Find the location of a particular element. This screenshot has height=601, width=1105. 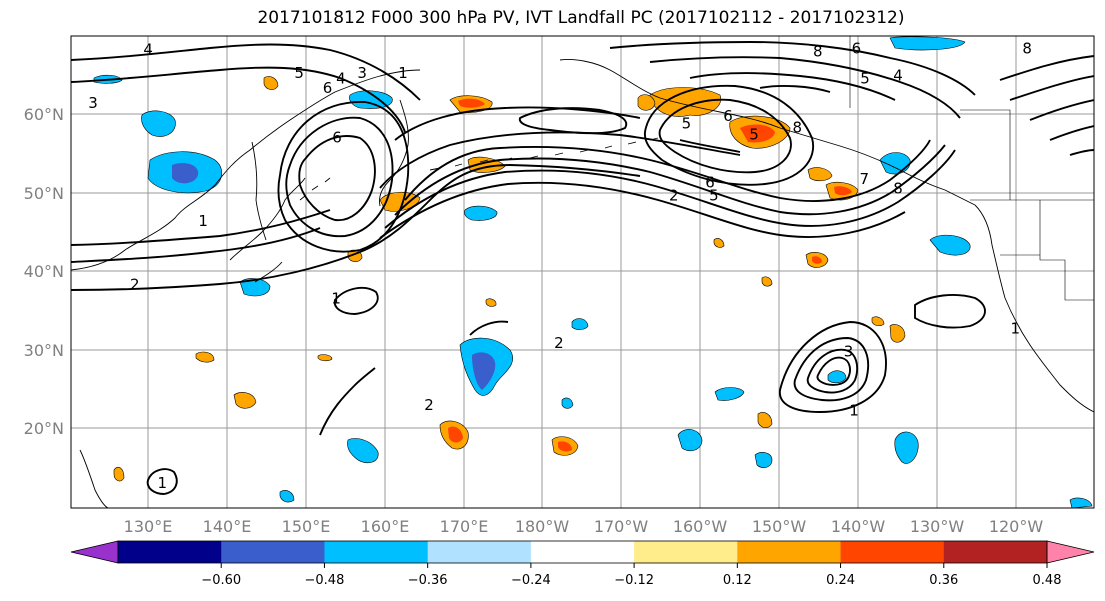

lon-label: 180°W is located at coordinates (542, 526).